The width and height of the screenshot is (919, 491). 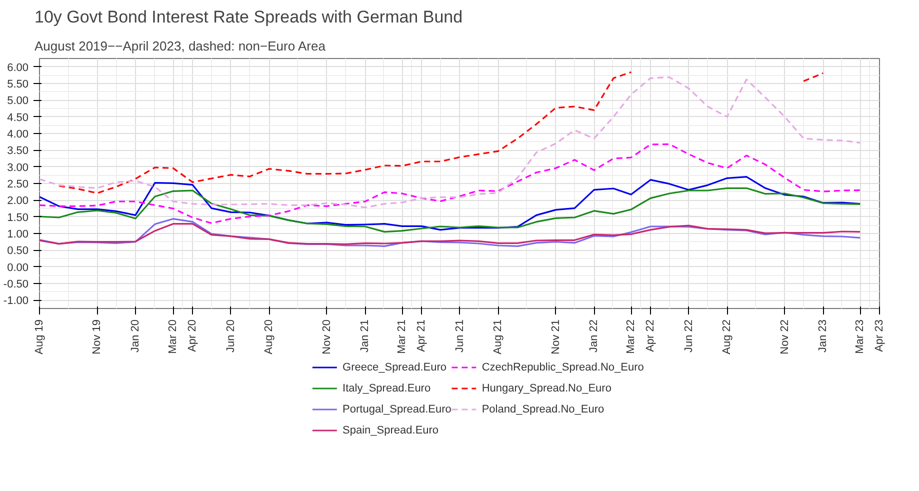 I want to click on x-tick-label: Jan 22, so click(x=594, y=336).